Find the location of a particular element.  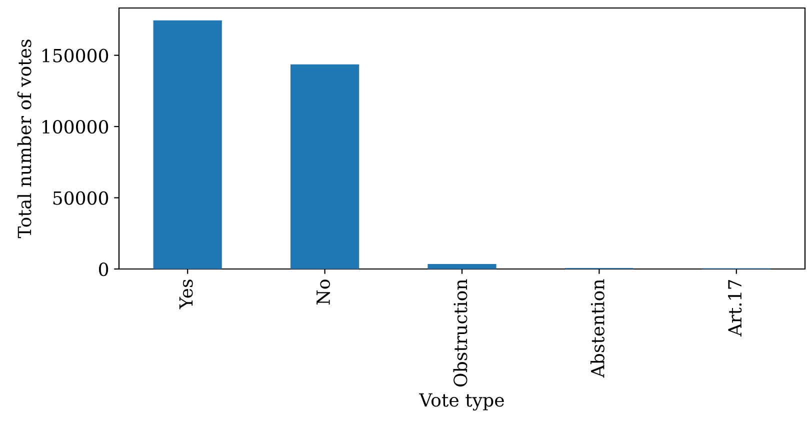

x-tick-label: Abstention is located at coordinates (597, 328).